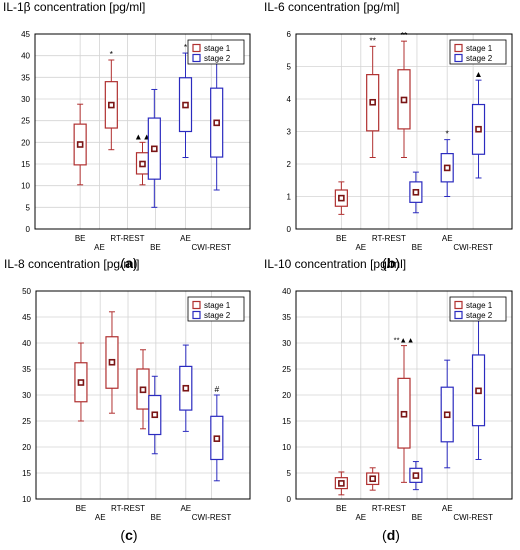  What do you see at coordinates (331, 7) in the screenshot?
I see `chart-title: IL-6 concentration [pg/ml]` at bounding box center [331, 7].